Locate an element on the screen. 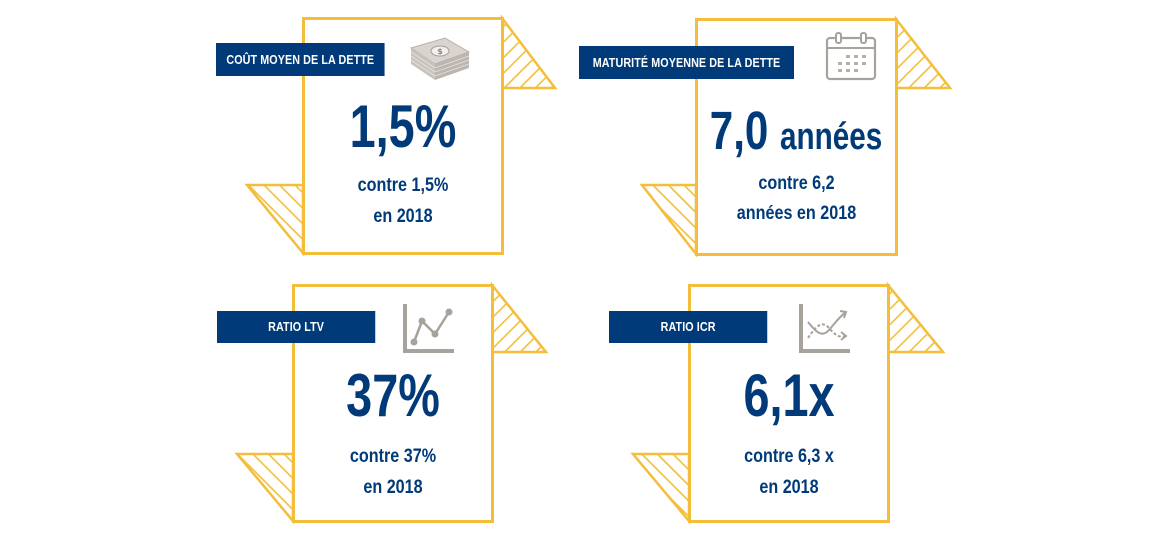 The height and width of the screenshot is (547, 1154). card-label: RATIO LTV is located at coordinates (296, 327).